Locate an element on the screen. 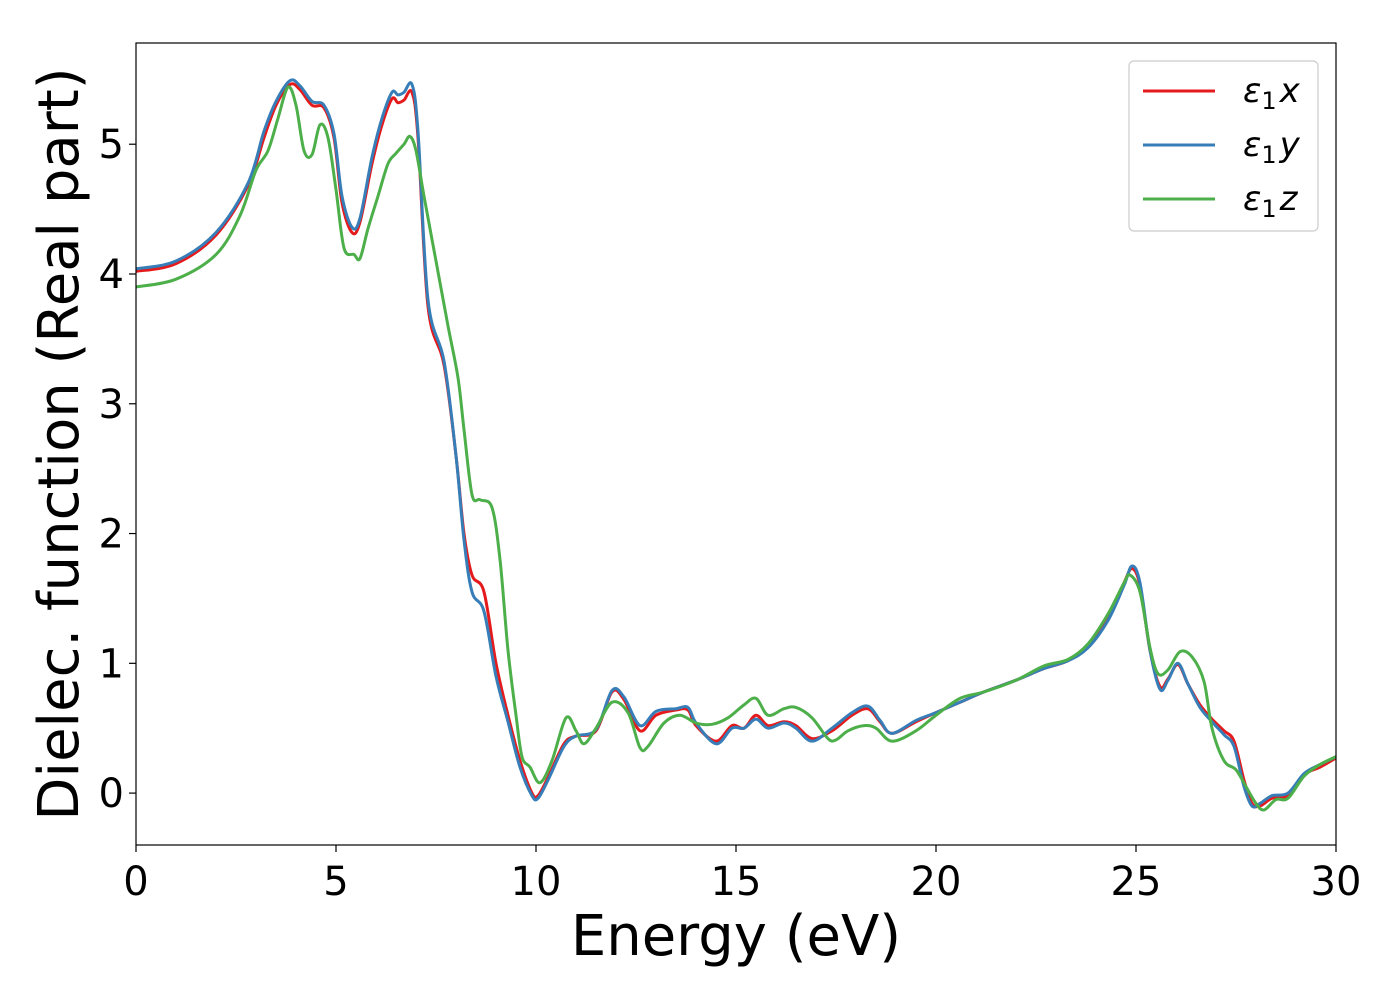 The image size is (1400, 1000). legend: ε1x ε1y ε1z is located at coordinates (1223, 146).